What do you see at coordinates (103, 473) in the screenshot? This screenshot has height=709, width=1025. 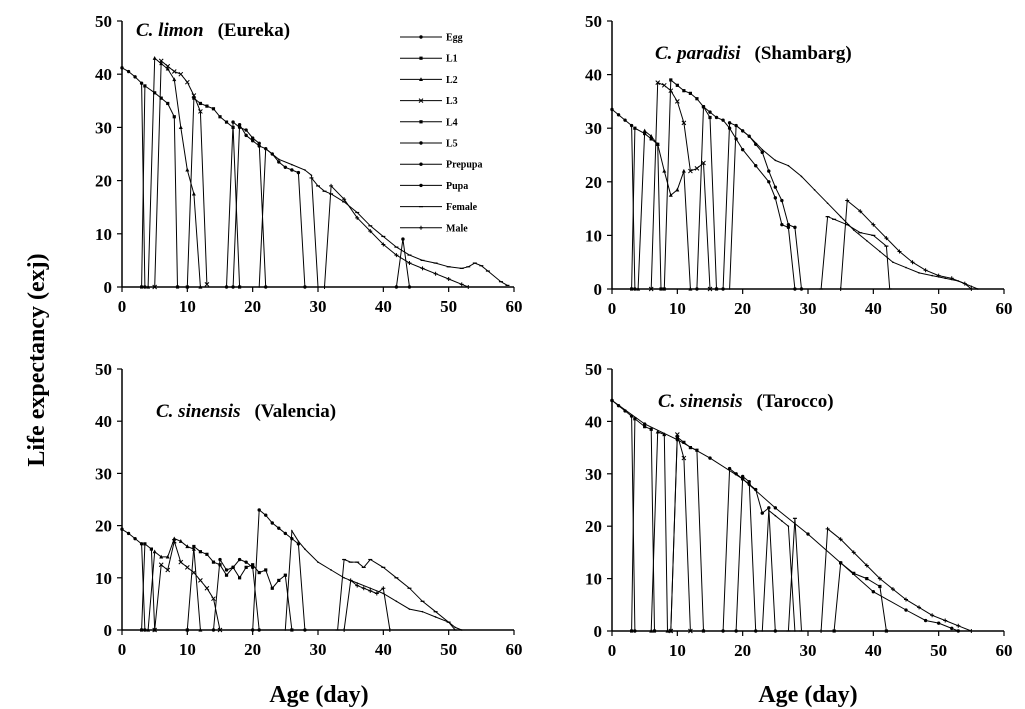 I see `y-tick-label: 30` at bounding box center [103, 473].